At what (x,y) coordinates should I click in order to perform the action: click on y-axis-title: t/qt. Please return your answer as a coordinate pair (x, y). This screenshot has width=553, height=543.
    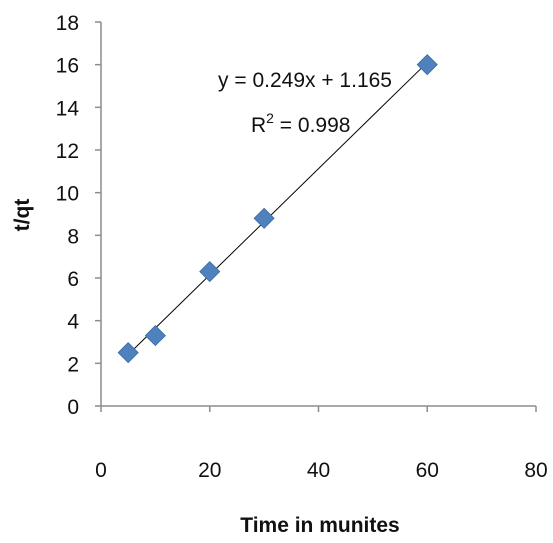
    Looking at the image, I should click on (22, 215).